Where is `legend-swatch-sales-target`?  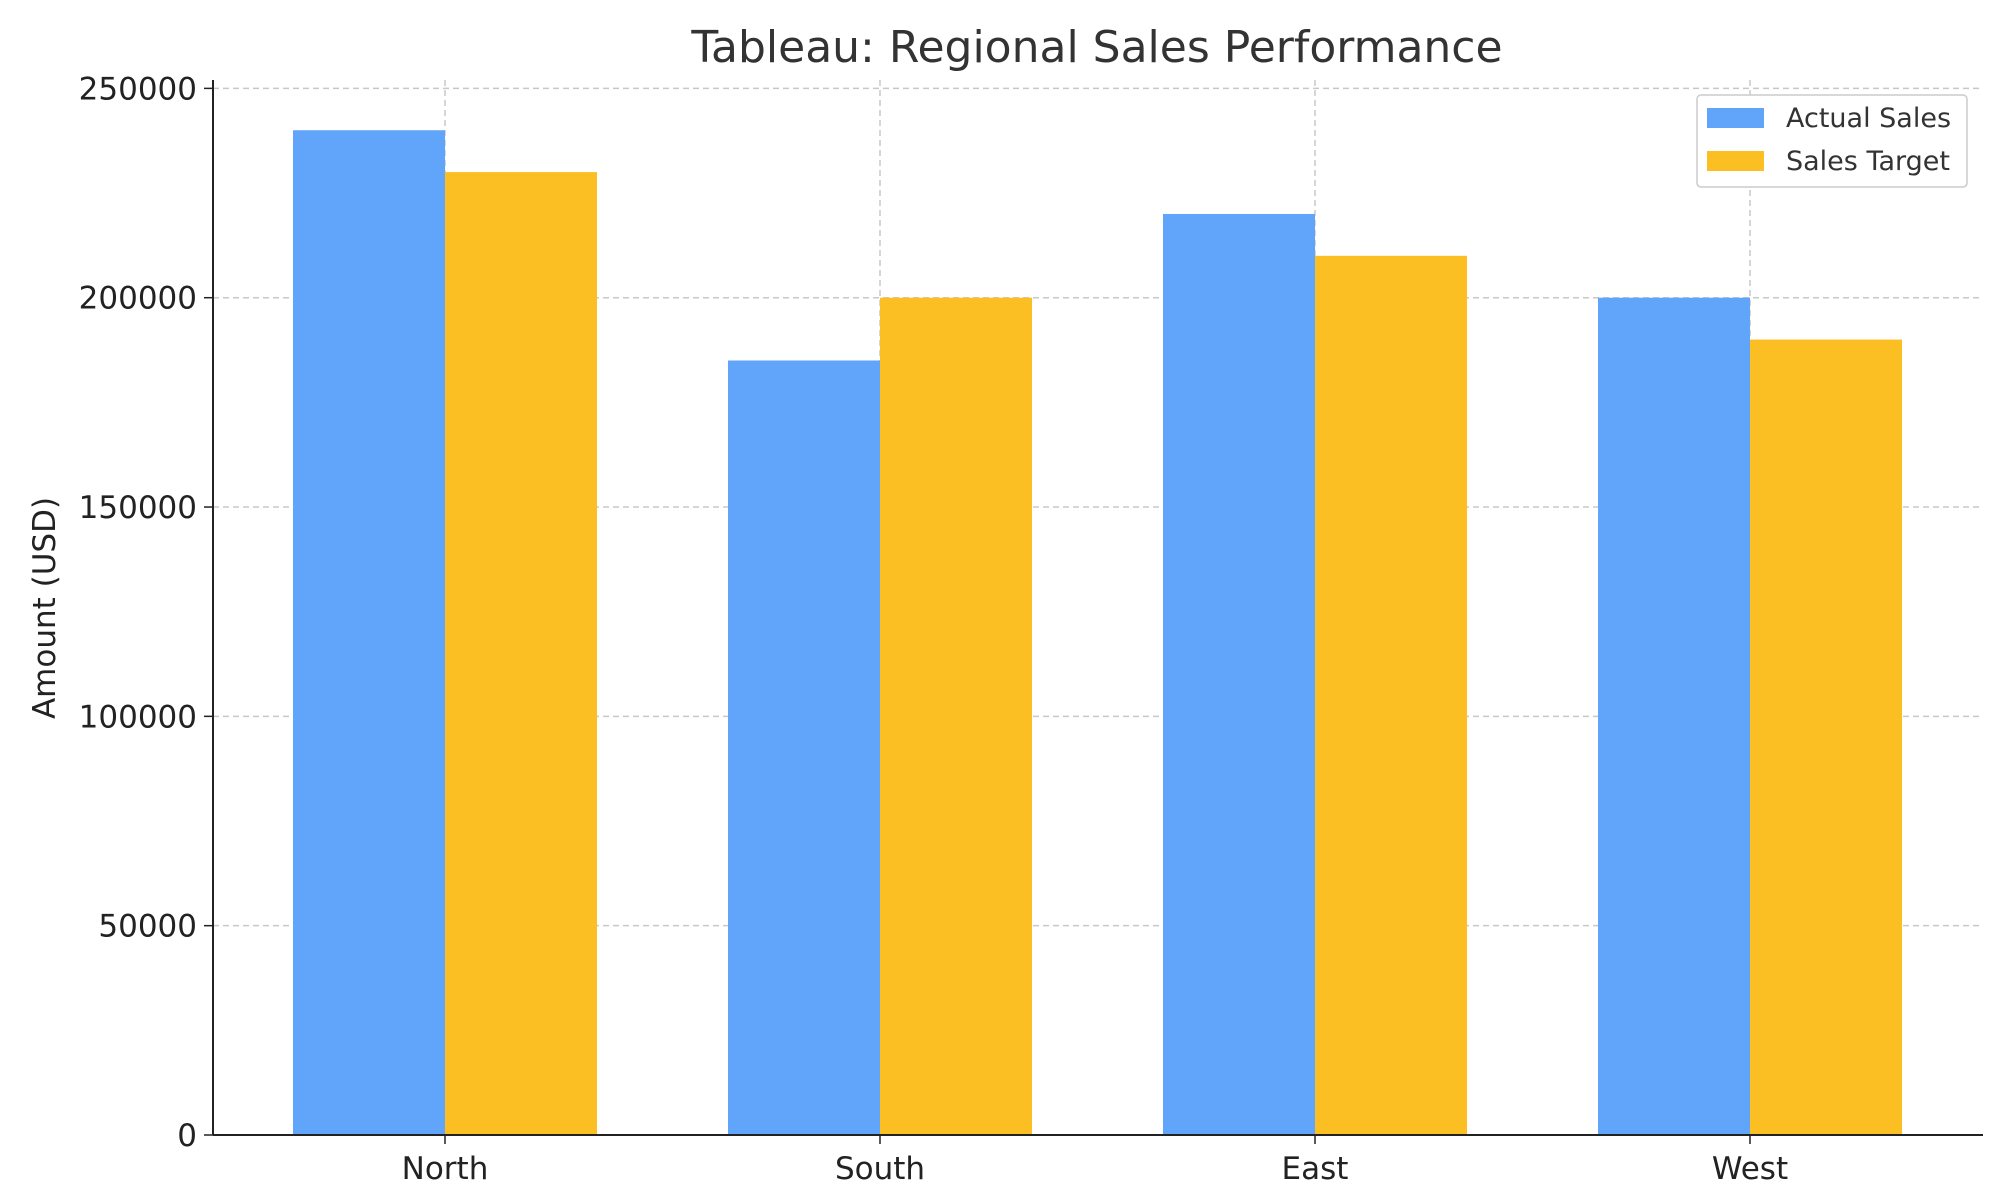
legend-swatch-sales-target is located at coordinates (1735, 161).